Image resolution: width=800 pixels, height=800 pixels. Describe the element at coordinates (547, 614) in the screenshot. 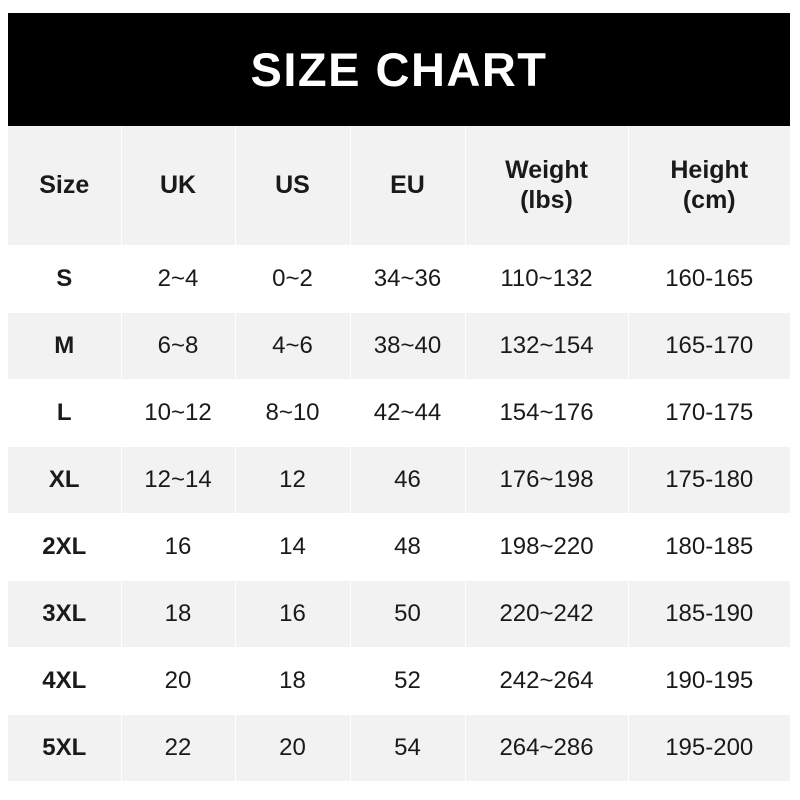

I see `cell-weight: 220~242` at that location.